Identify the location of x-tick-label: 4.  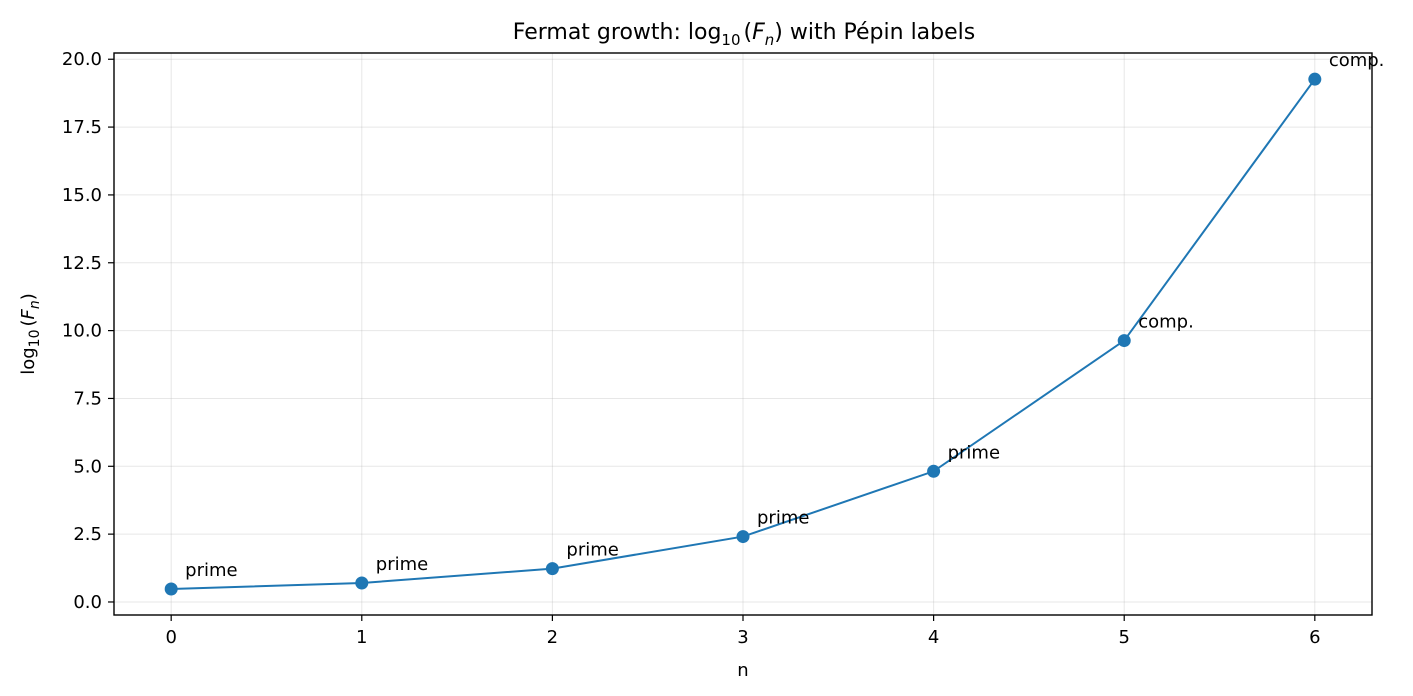
(933, 637).